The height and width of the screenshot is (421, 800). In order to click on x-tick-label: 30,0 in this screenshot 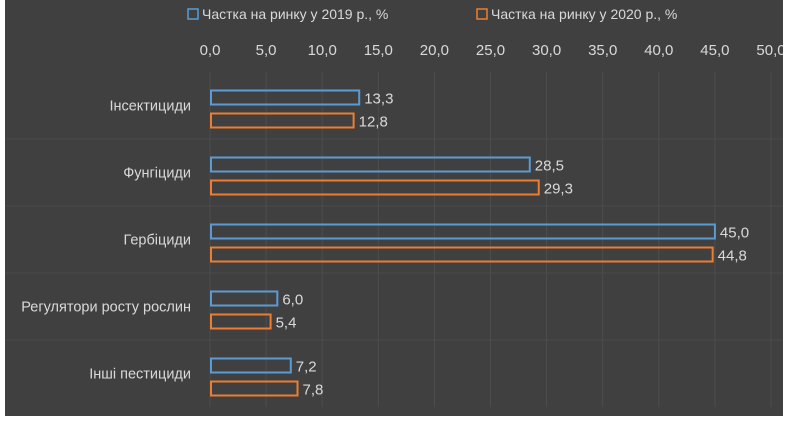, I will do `click(546, 50)`.